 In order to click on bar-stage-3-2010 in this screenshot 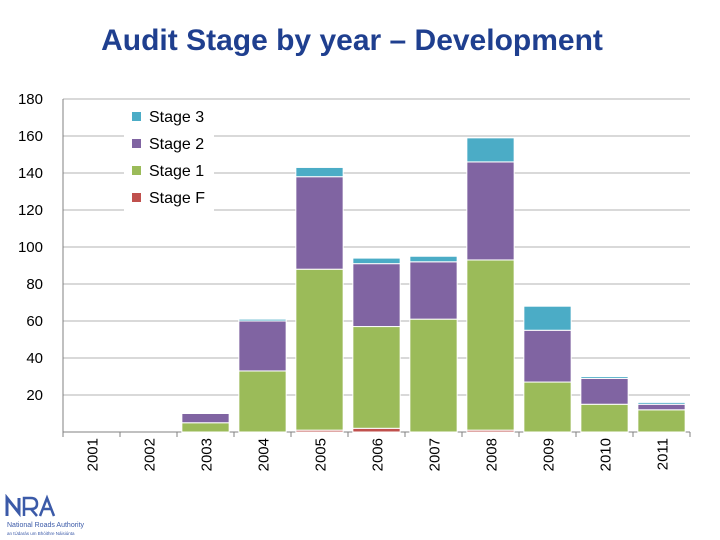, I will do `click(604, 377)`.